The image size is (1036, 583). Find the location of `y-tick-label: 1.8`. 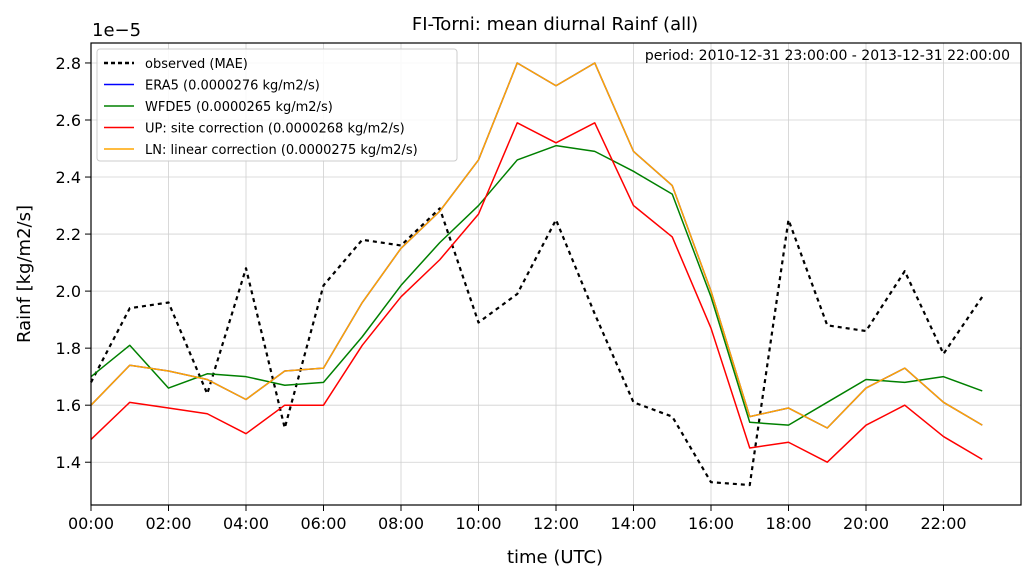

y-tick-label: 1.8 is located at coordinates (68, 348).